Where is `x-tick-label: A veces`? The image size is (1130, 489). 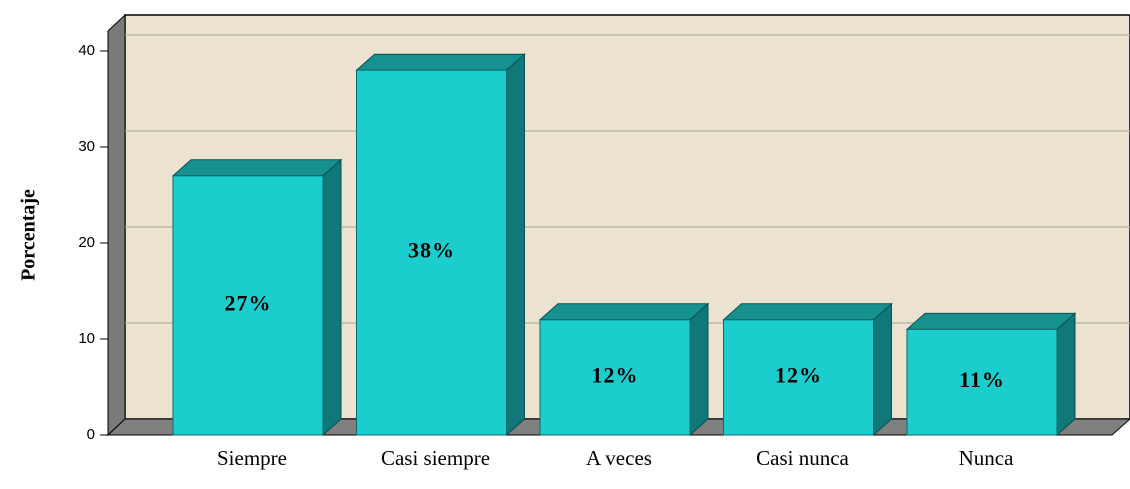
x-tick-label: A veces is located at coordinates (619, 458).